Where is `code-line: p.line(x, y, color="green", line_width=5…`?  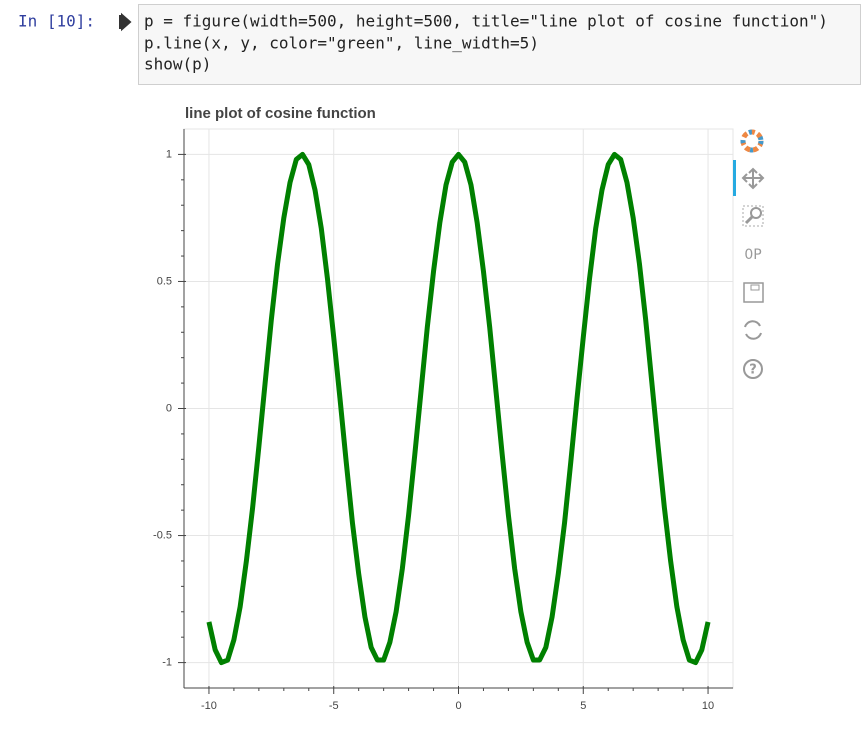 code-line: p.line(x, y, color="green", line_width=5… is located at coordinates (341, 43).